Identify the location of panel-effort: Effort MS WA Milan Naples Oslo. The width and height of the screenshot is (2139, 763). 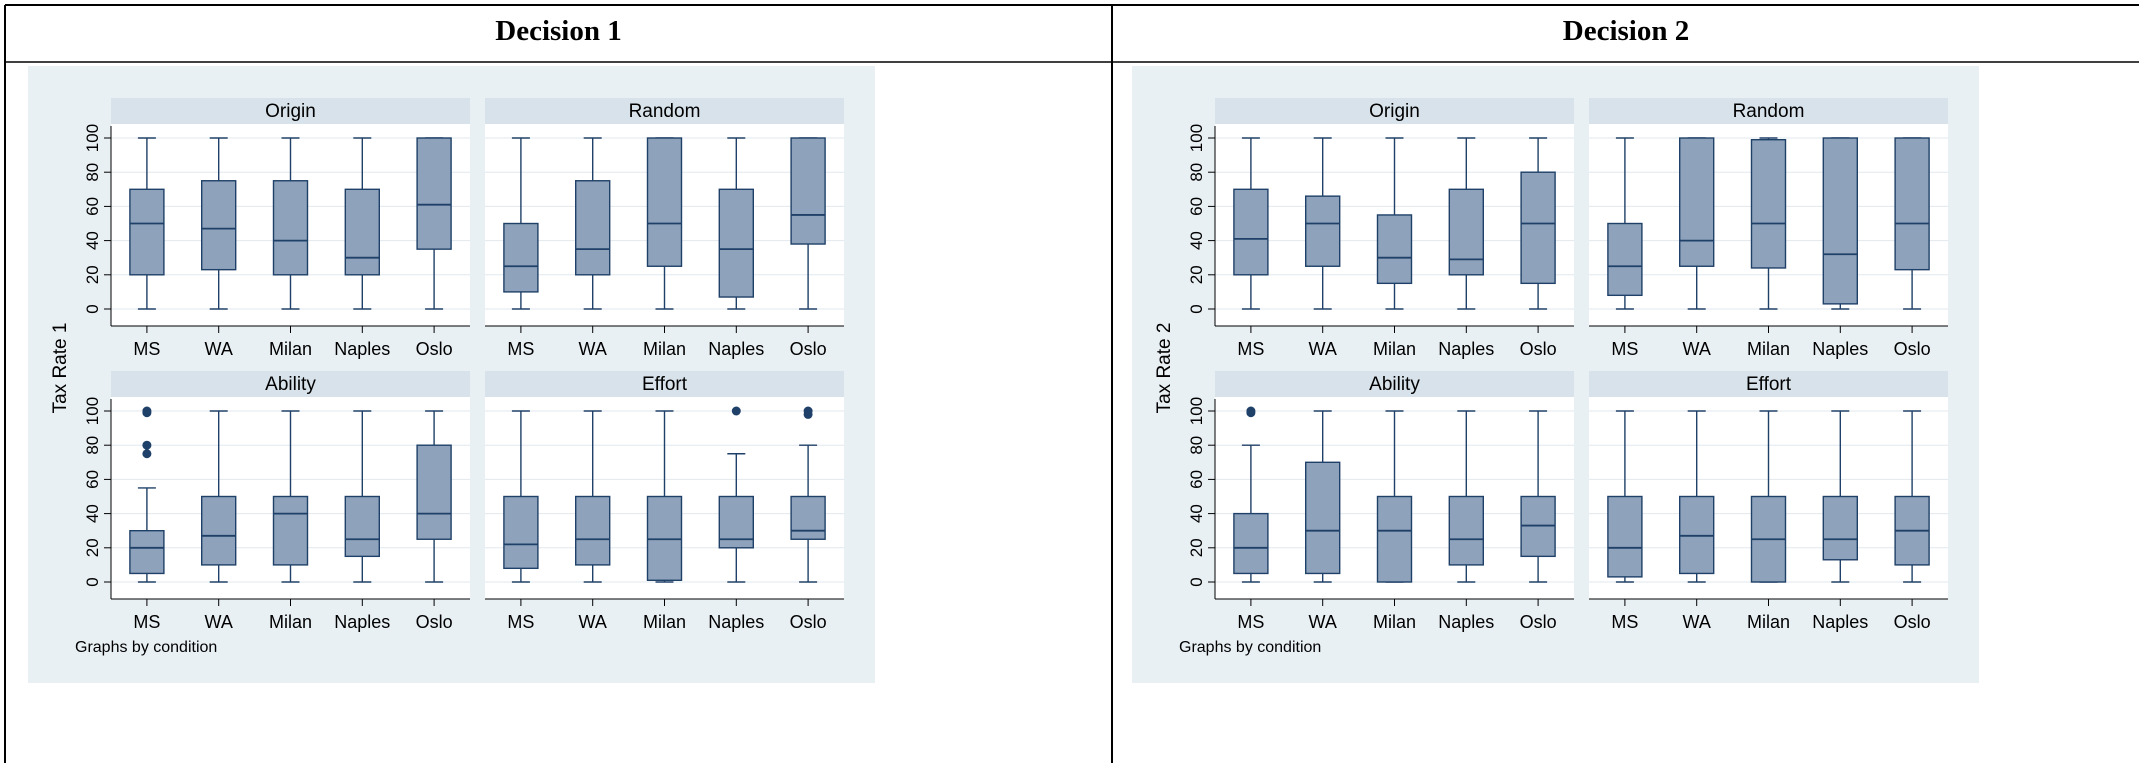
(1768, 501).